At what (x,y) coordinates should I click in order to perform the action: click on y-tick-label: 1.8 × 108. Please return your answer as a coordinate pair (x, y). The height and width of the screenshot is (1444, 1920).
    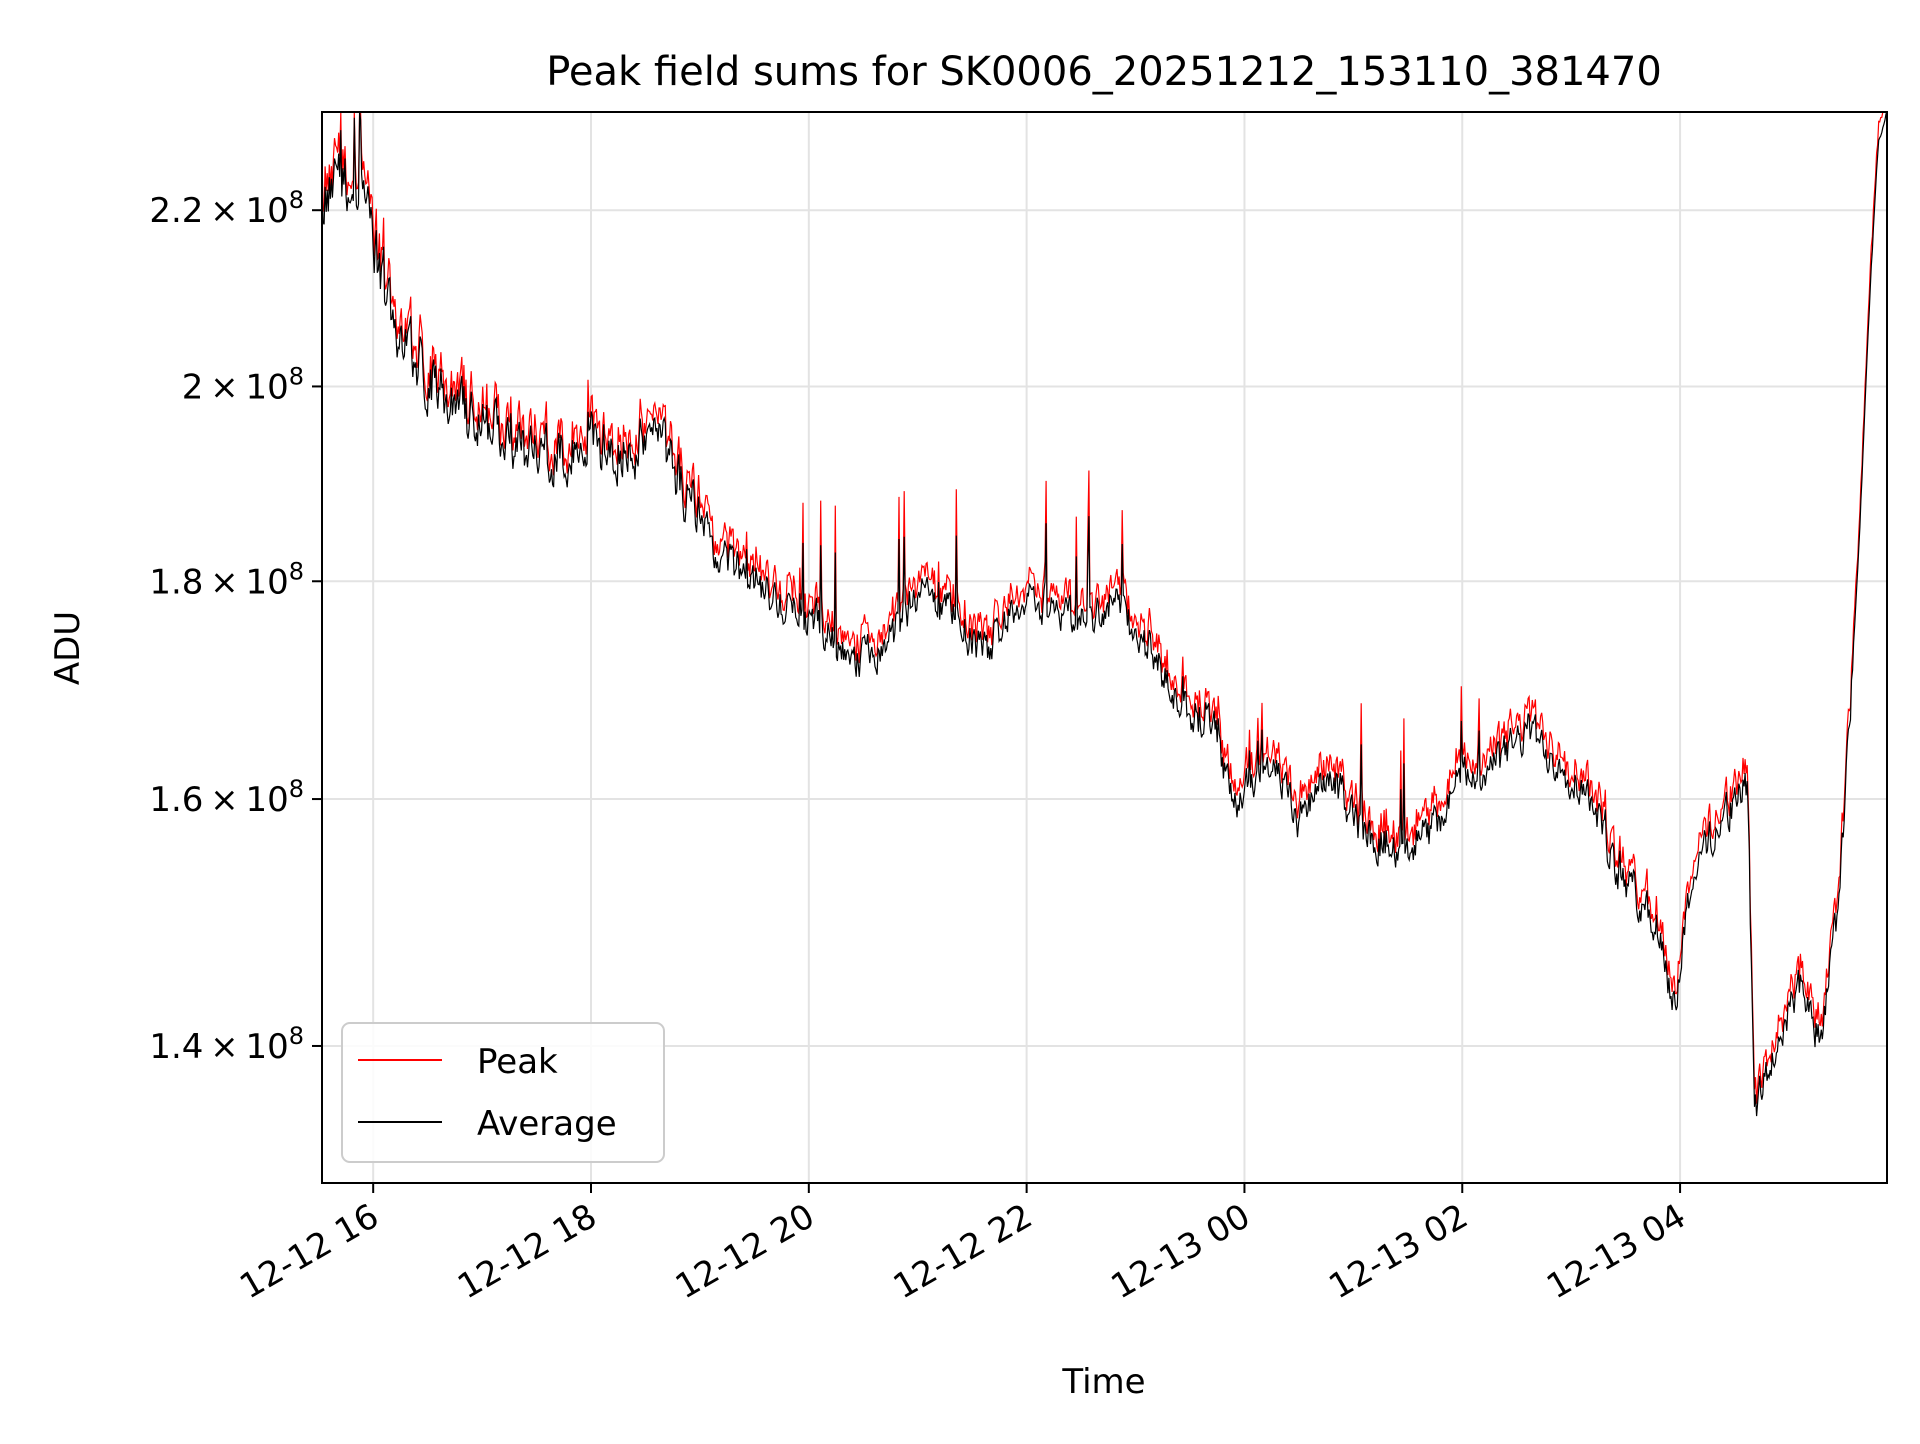
    Looking at the image, I should click on (226, 579).